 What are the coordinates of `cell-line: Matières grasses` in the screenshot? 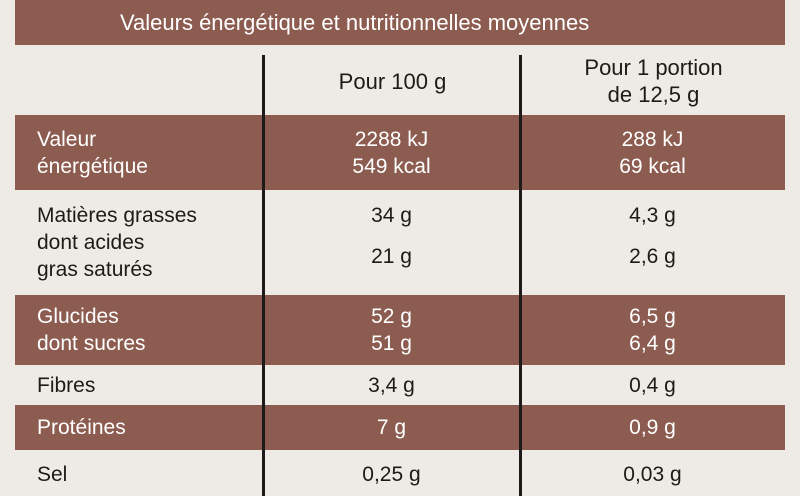 It's located at (117, 215).